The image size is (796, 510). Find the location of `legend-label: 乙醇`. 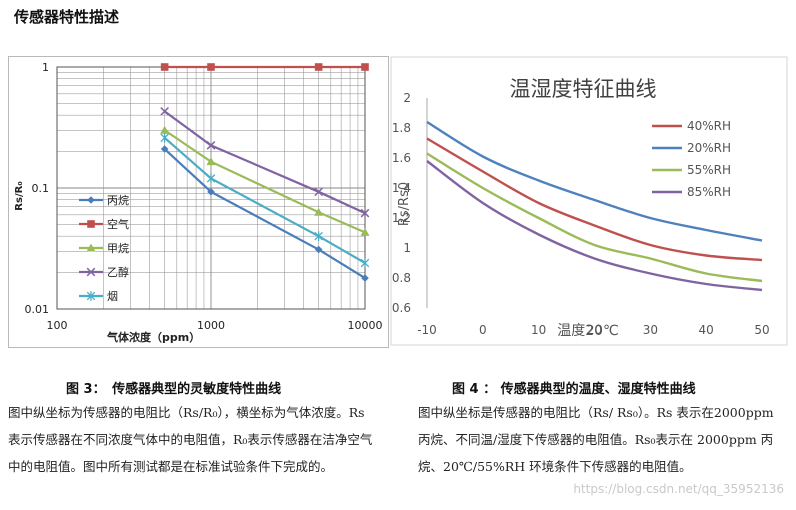

legend-label: 乙醇 is located at coordinates (118, 272).